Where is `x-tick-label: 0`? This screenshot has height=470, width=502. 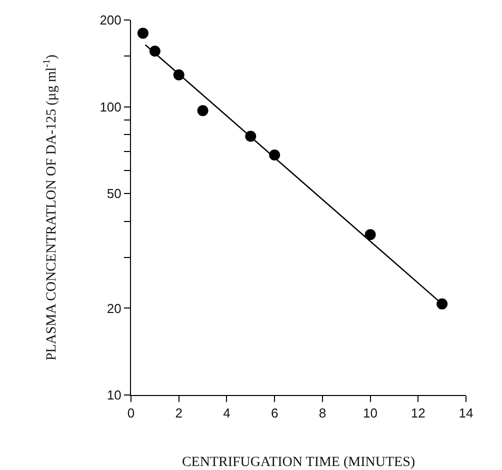
x-tick-label: 0 is located at coordinates (131, 413).